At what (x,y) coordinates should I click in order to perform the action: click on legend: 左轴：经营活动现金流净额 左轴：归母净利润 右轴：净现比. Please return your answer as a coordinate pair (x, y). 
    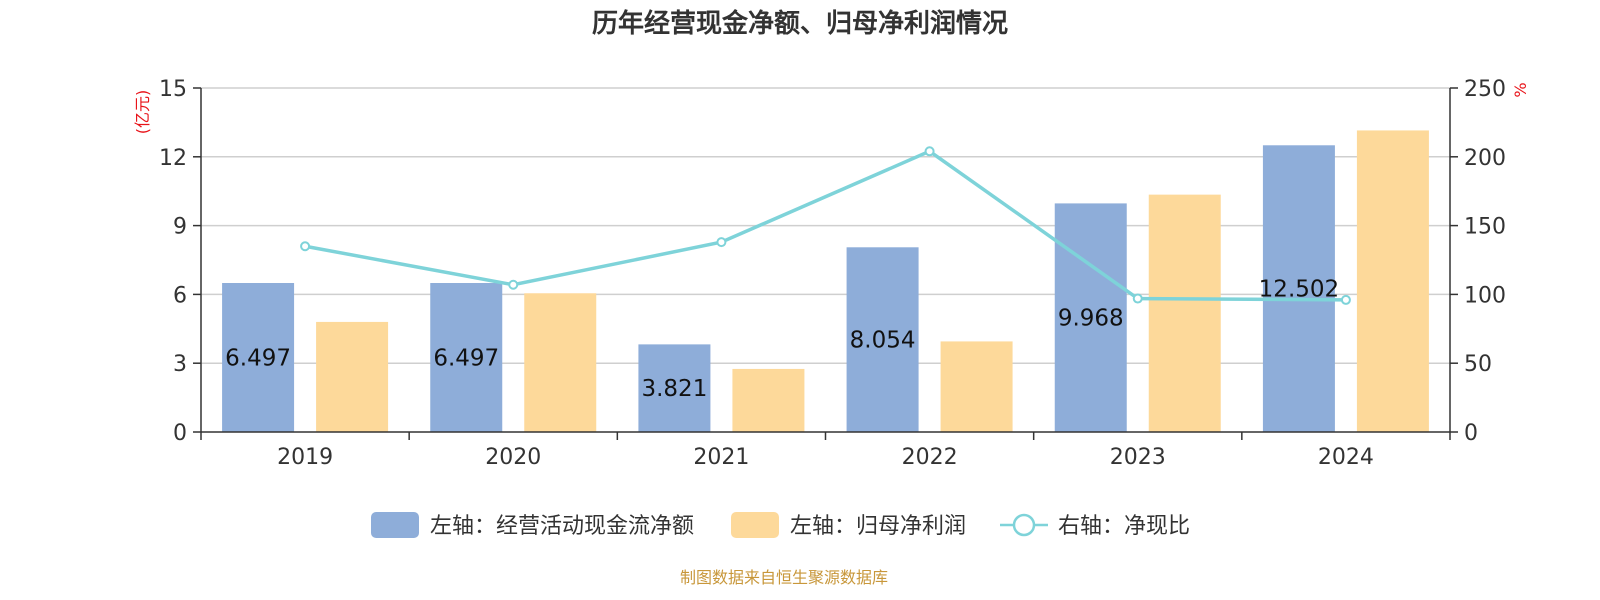
    Looking at the image, I should click on (780, 525).